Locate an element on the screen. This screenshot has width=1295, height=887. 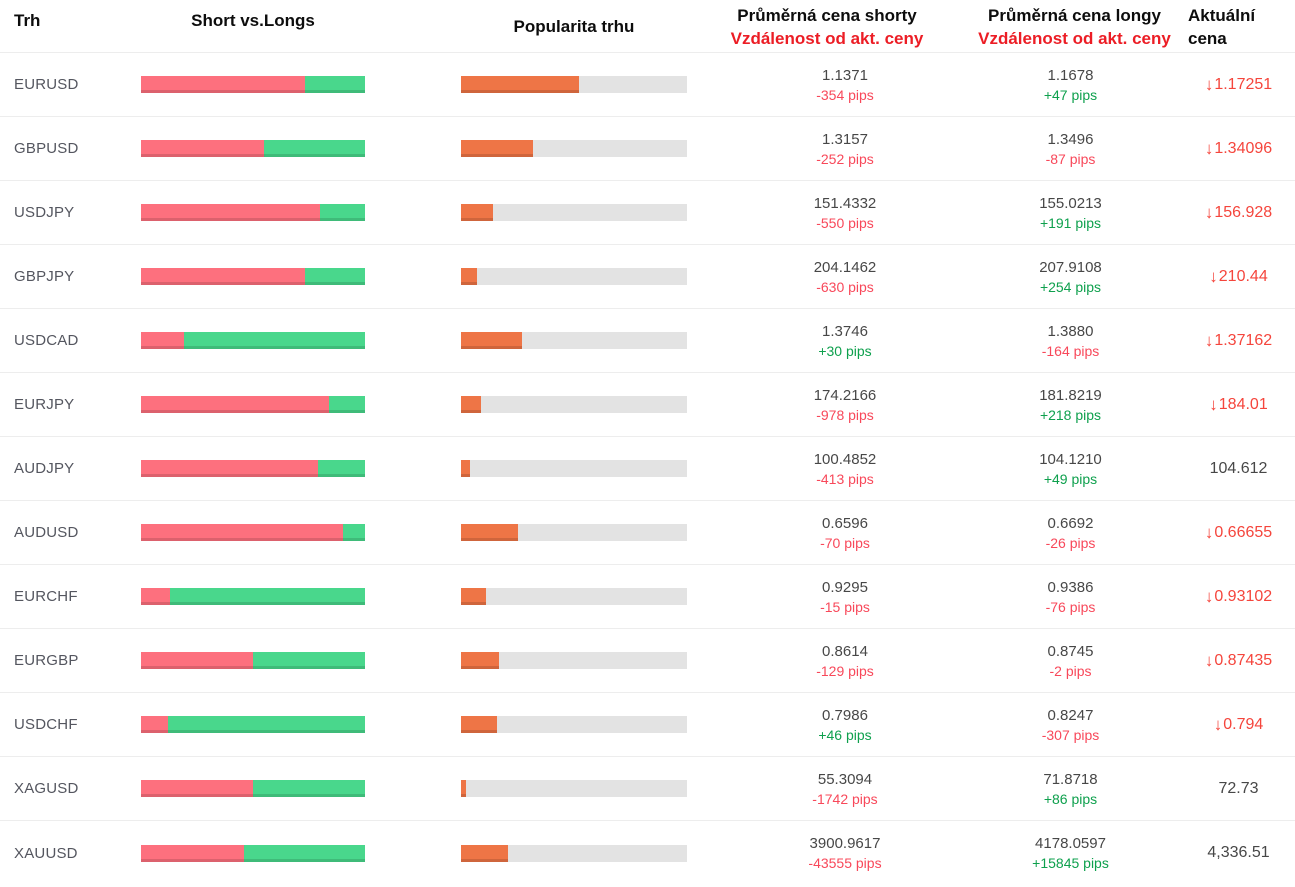
short-pips-distance: -129 pips is located at coordinates (845, 670).